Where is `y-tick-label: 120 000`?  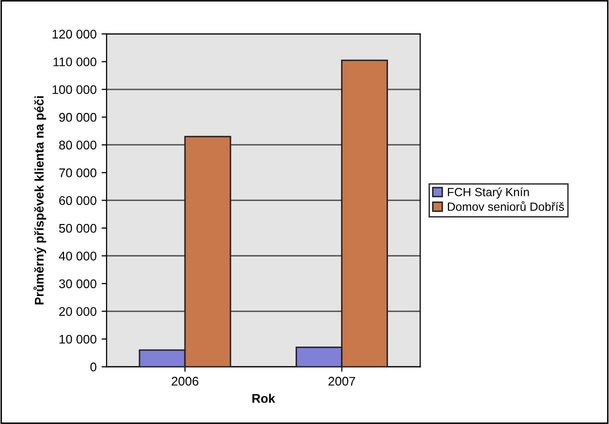 y-tick-label: 120 000 is located at coordinates (74, 34).